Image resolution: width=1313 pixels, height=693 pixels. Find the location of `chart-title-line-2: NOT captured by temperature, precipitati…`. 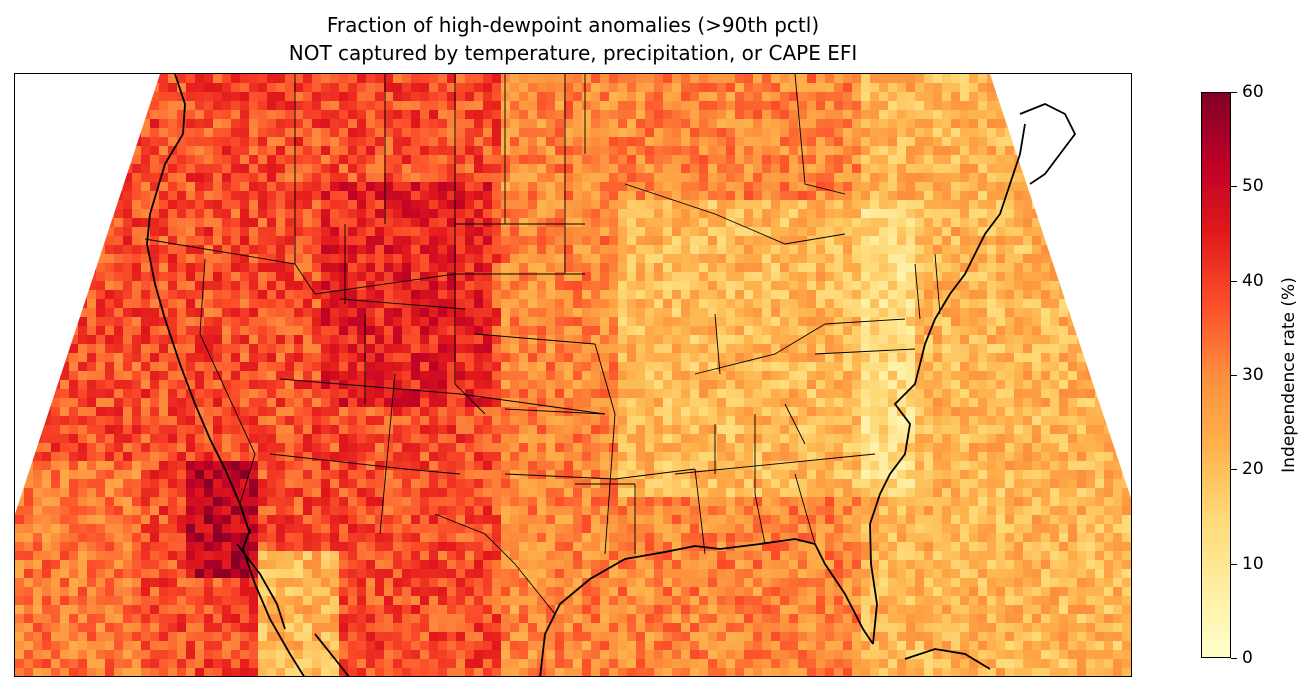

chart-title-line-2: NOT captured by temperature, precipitati… is located at coordinates (573, 53).